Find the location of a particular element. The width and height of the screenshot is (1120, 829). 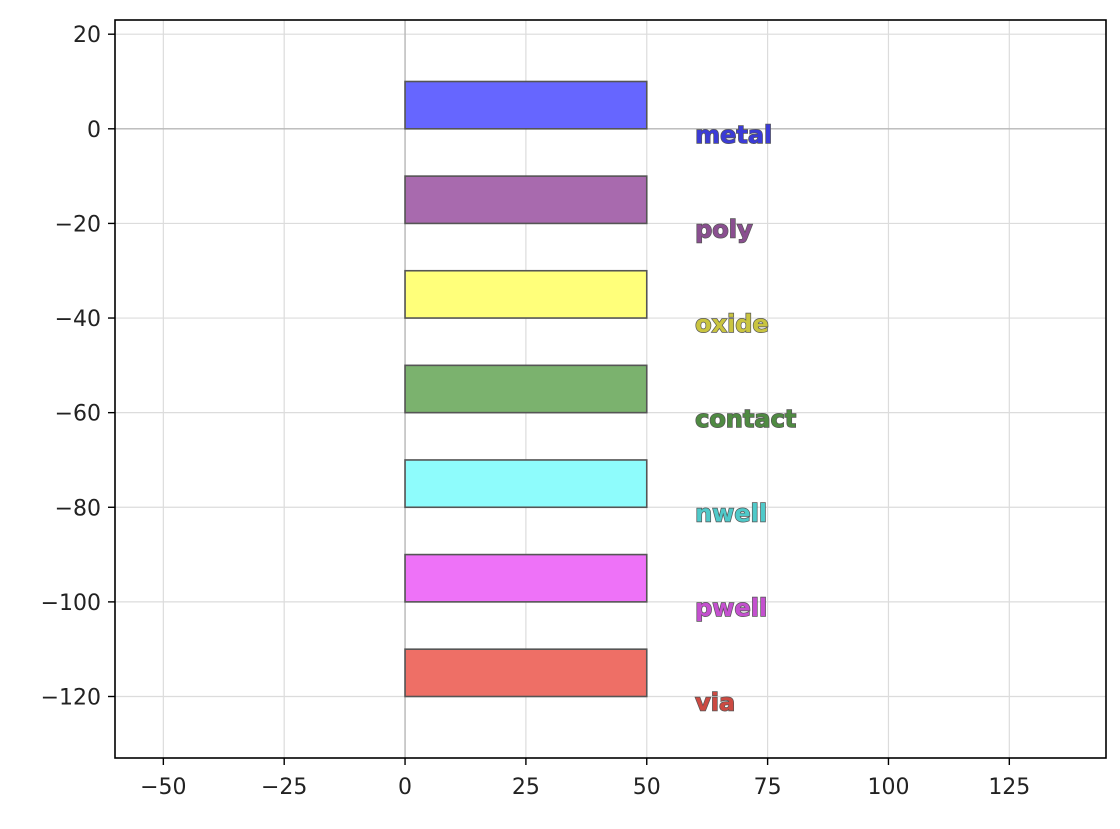

bar-contact is located at coordinates (526, 389).